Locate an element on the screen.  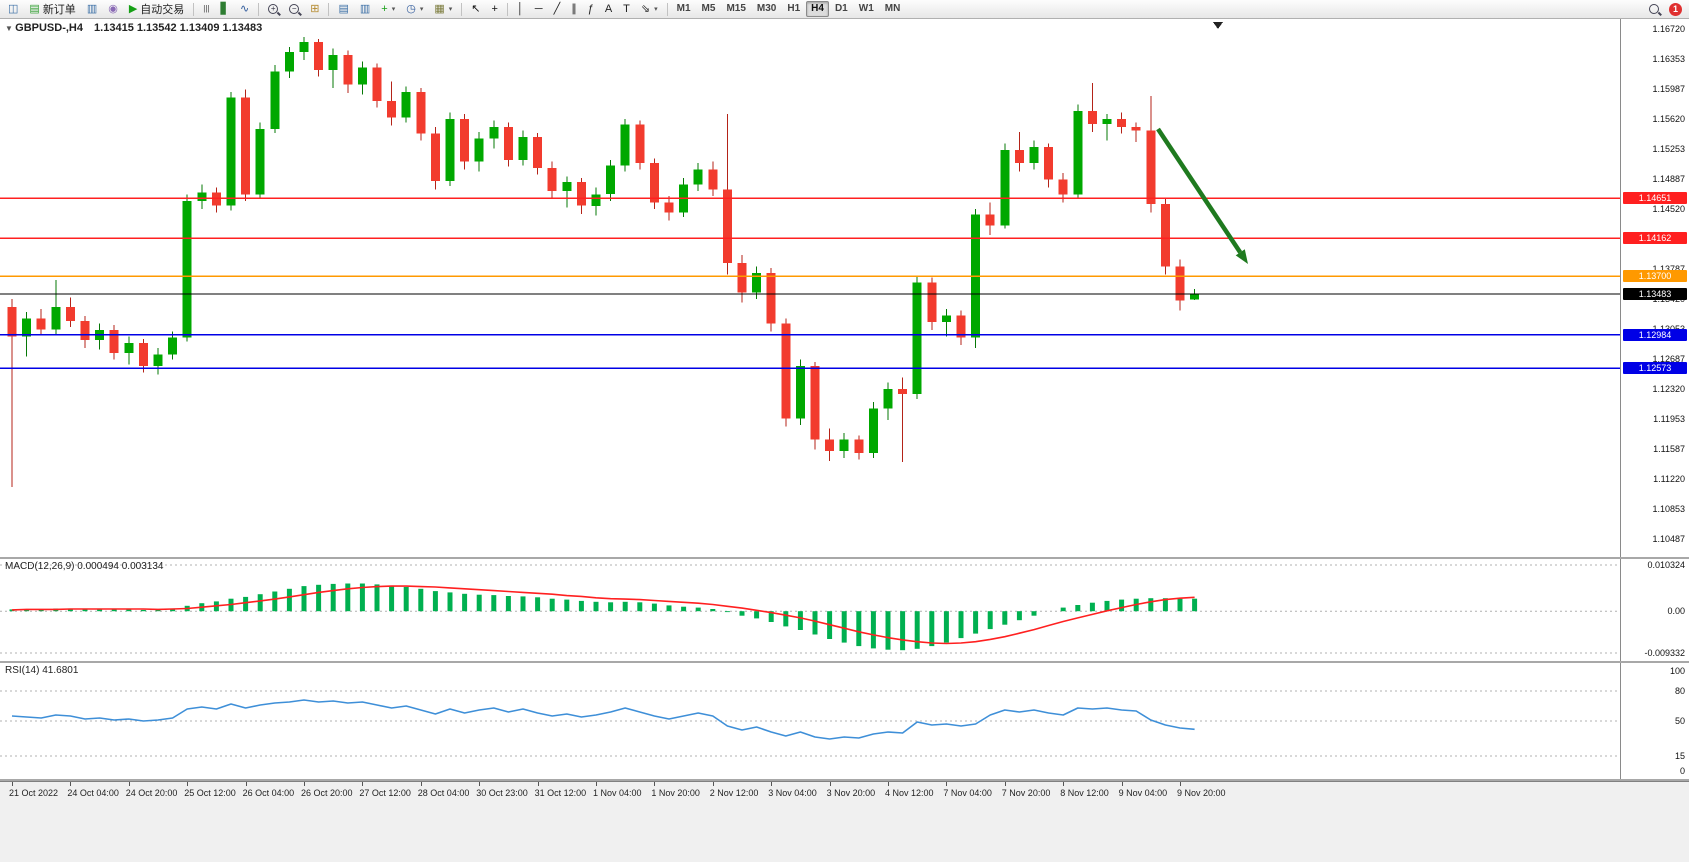
periods-icon-dropdown: ▾ is located at coordinates (421, 9).